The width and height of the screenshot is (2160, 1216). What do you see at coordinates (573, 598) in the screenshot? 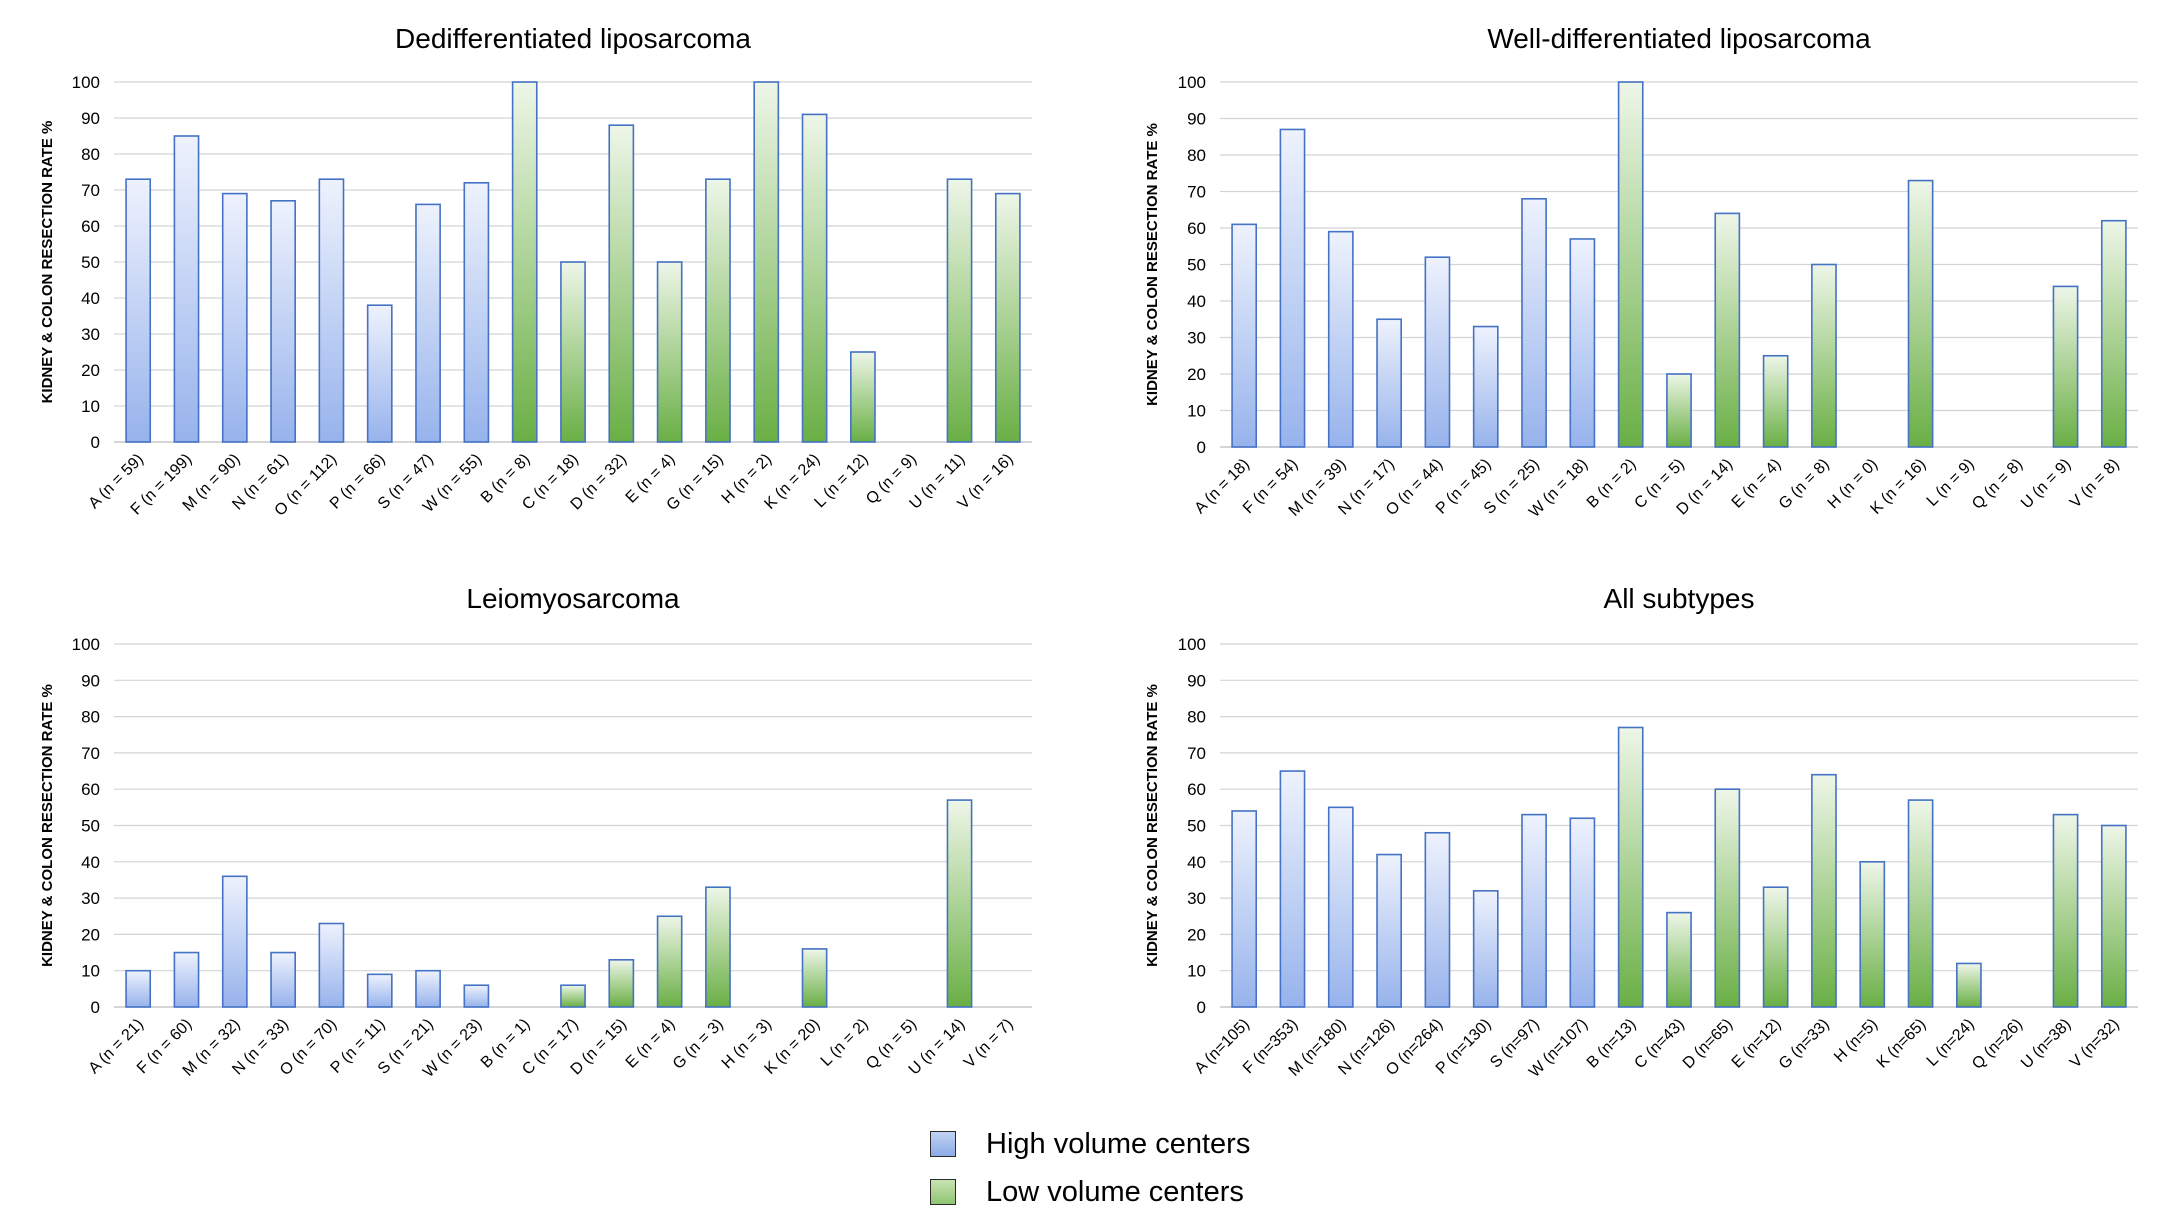
I see `chart-title-leiomyosarcoma: Leiomyosarcoma` at bounding box center [573, 598].